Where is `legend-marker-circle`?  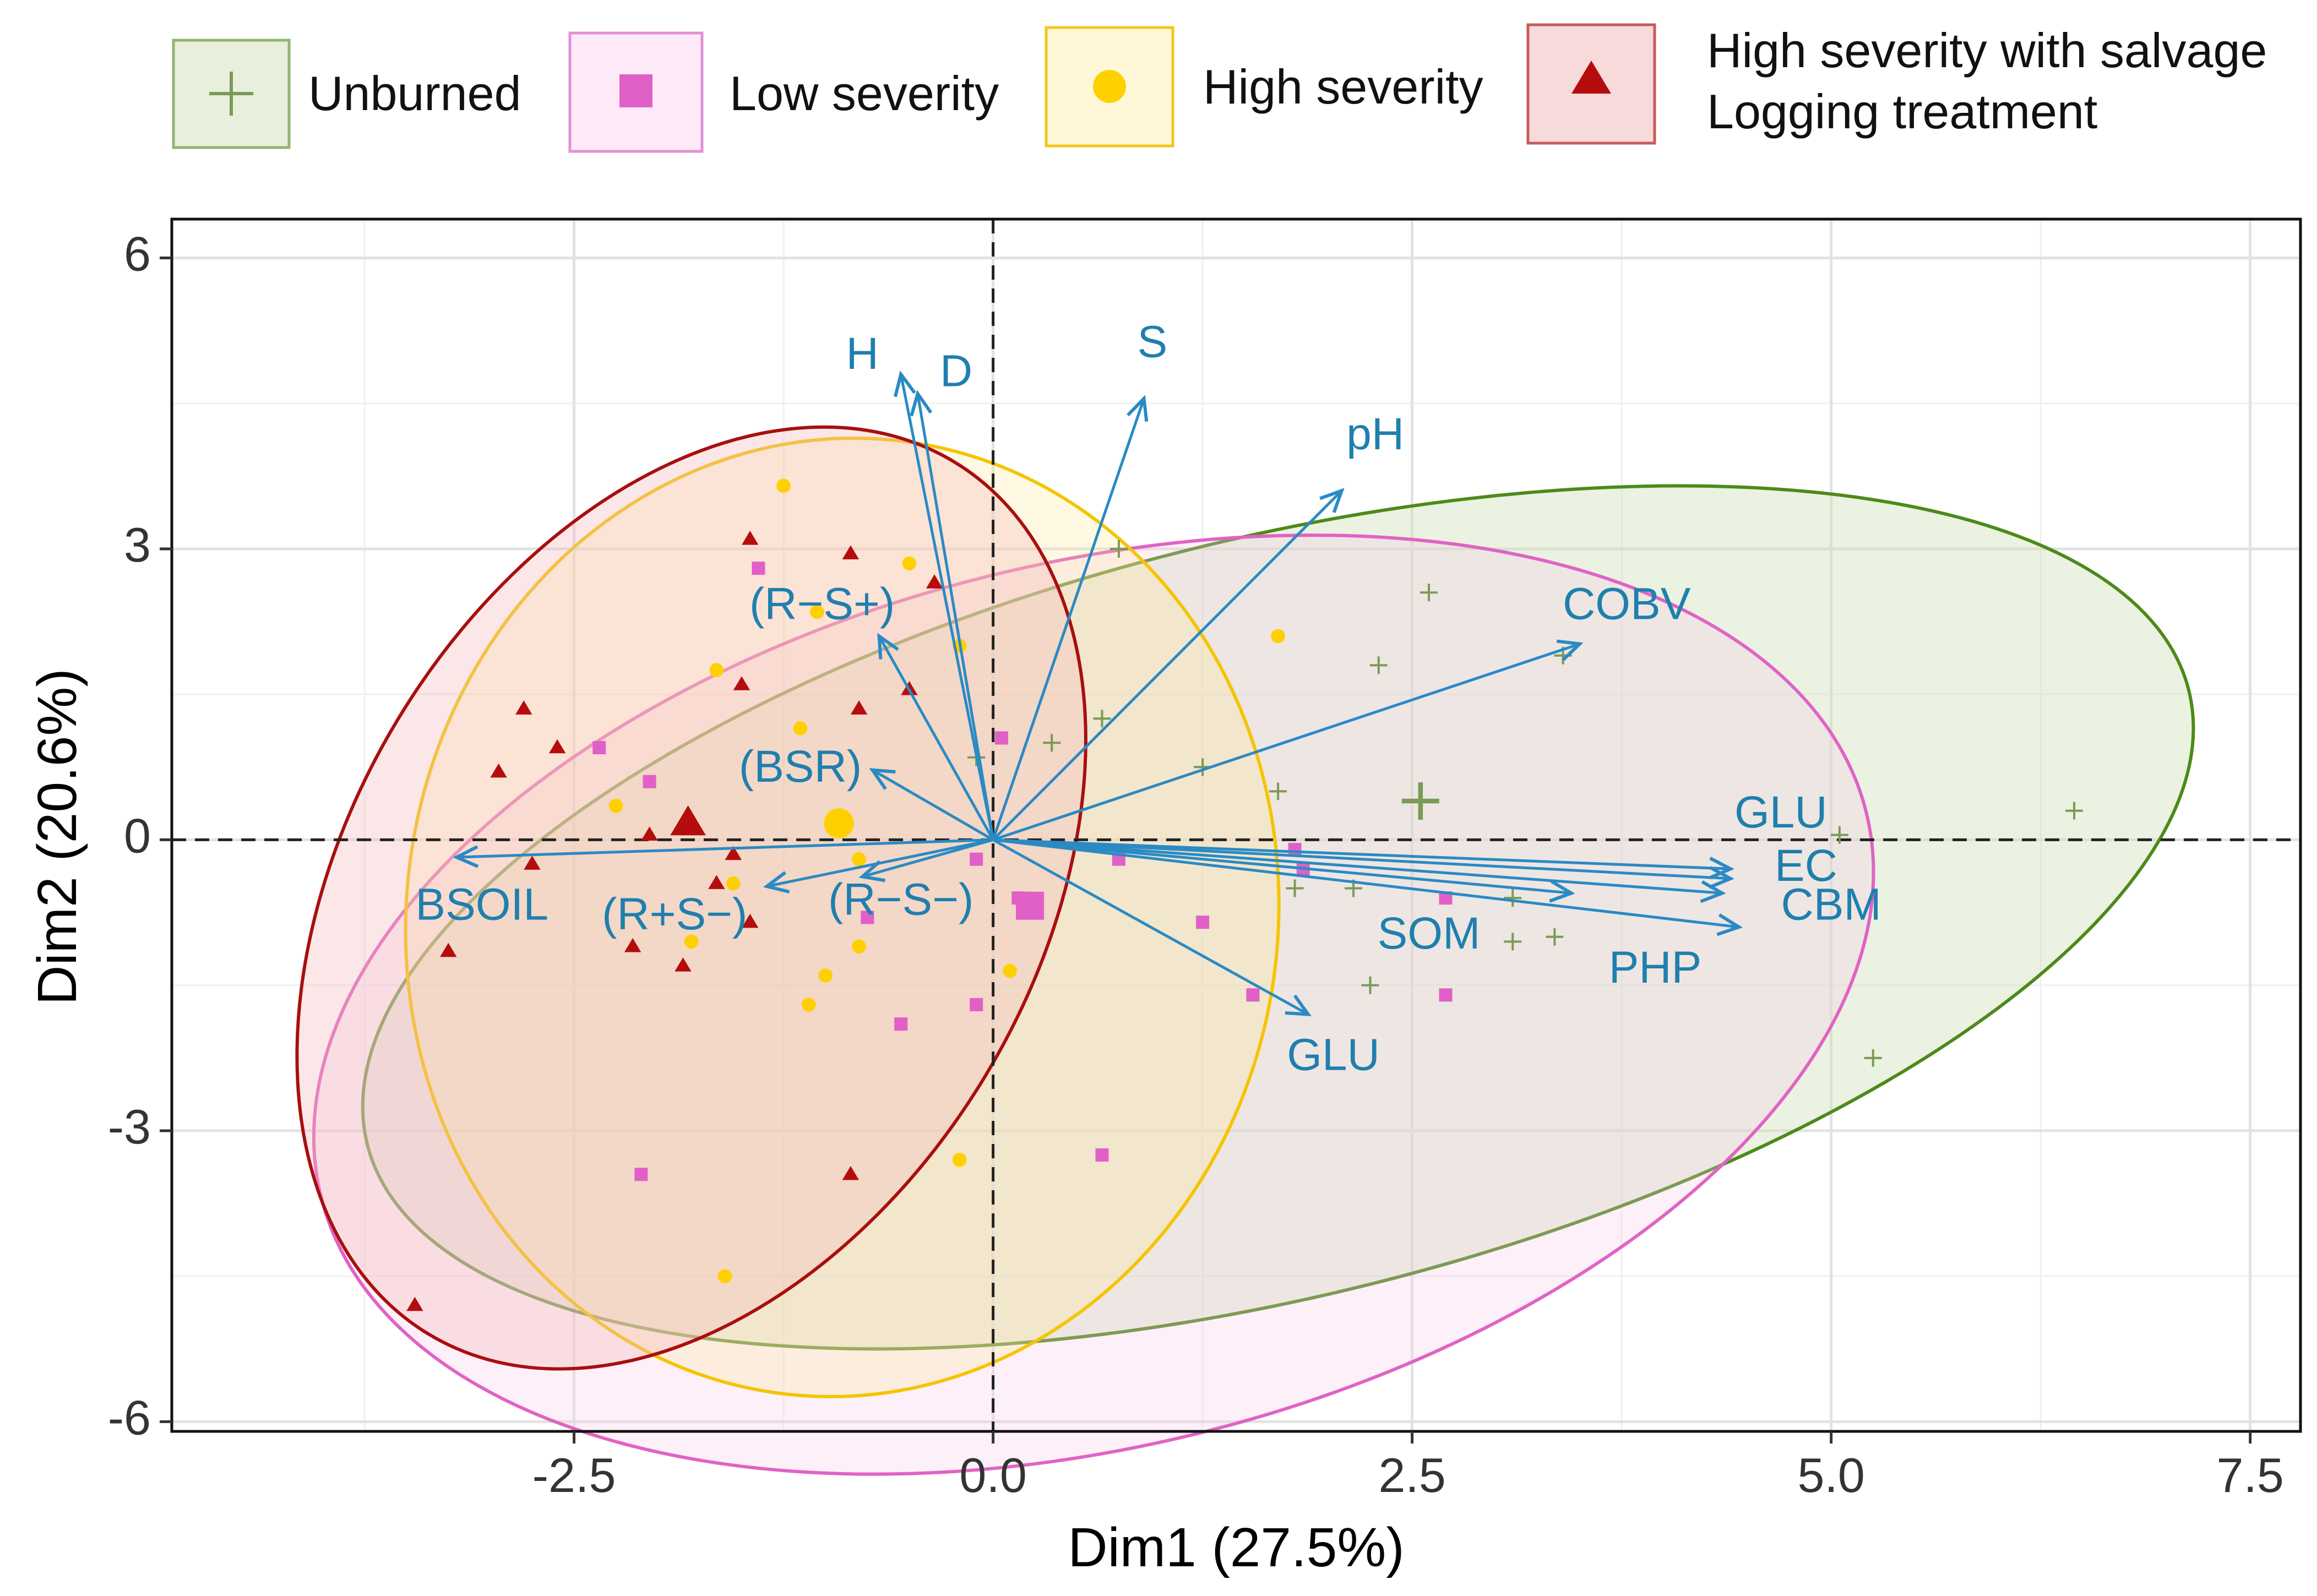
legend-marker-circle is located at coordinates (1109, 87).